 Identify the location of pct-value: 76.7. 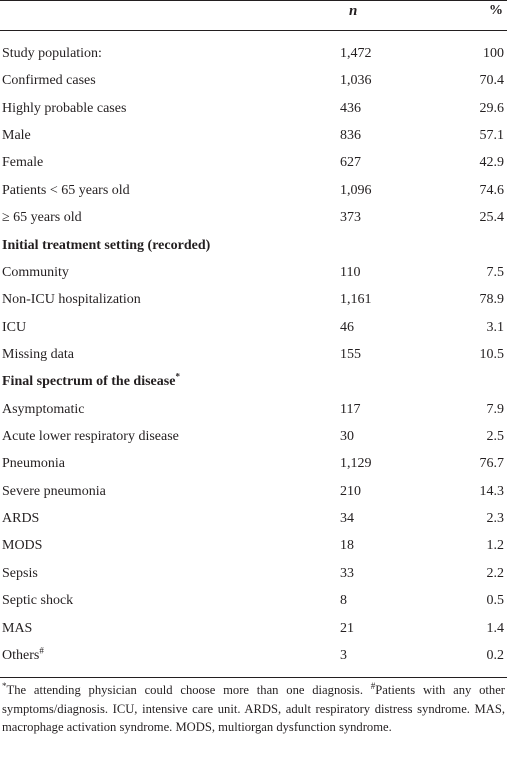
(492, 464).